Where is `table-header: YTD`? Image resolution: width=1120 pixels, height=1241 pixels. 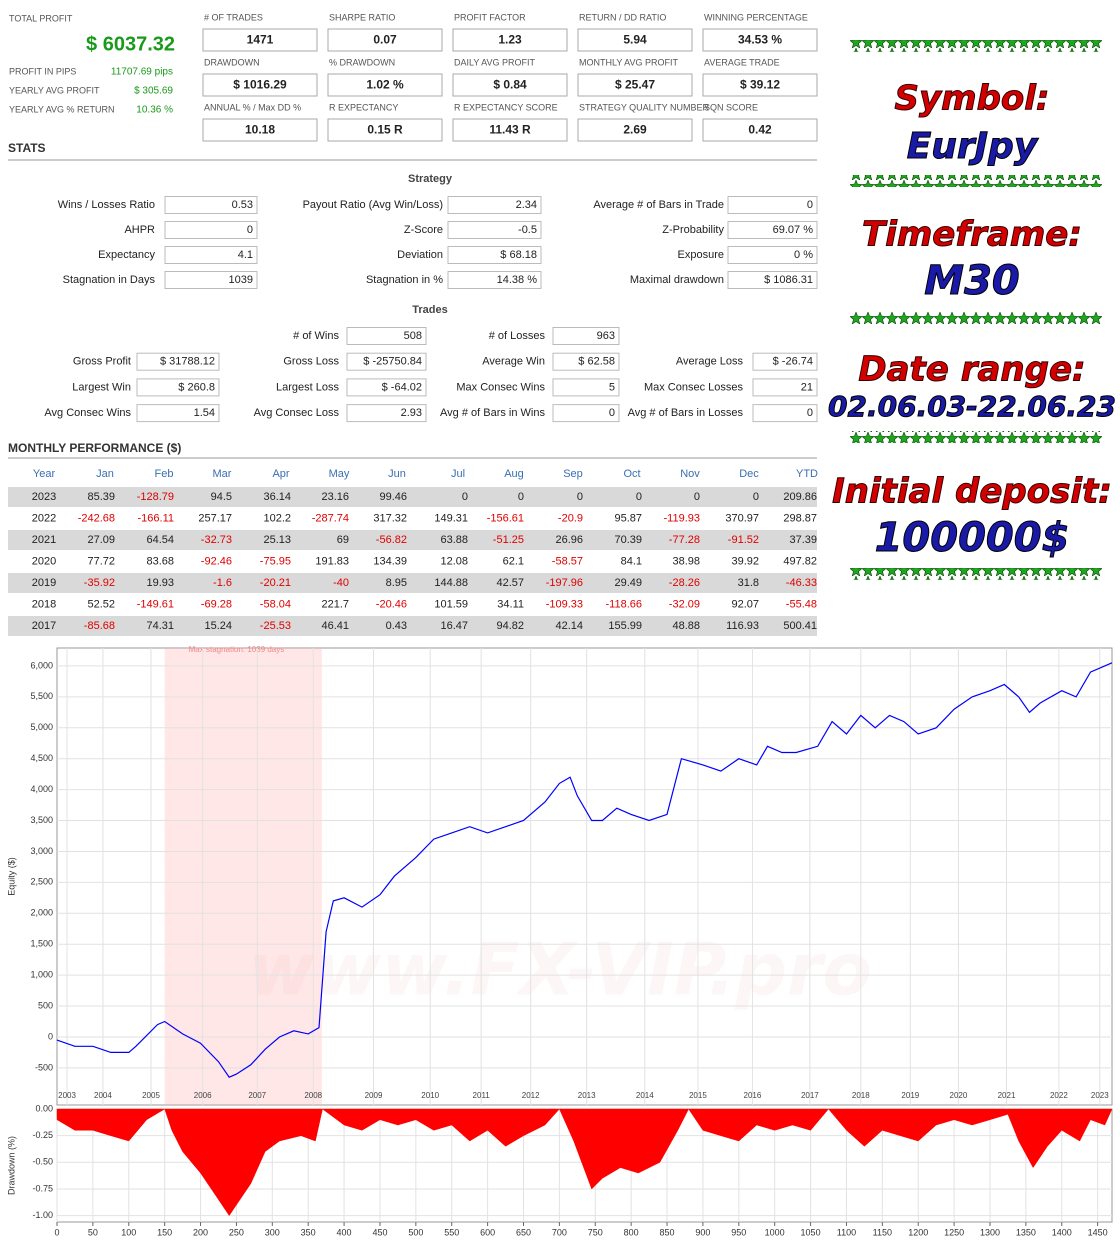
table-header: YTD is located at coordinates (807, 474).